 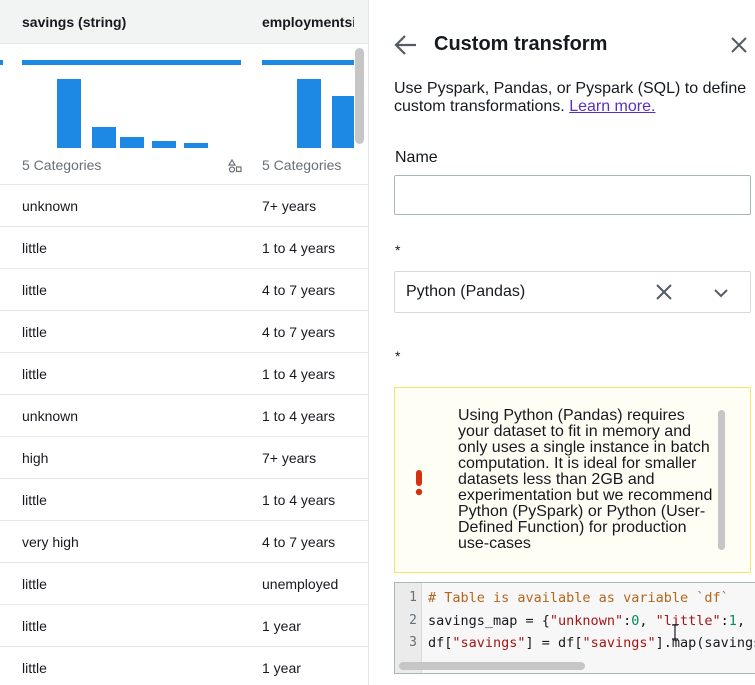 What do you see at coordinates (184, 584) in the screenshot?
I see `table-row: little unemployed` at bounding box center [184, 584].